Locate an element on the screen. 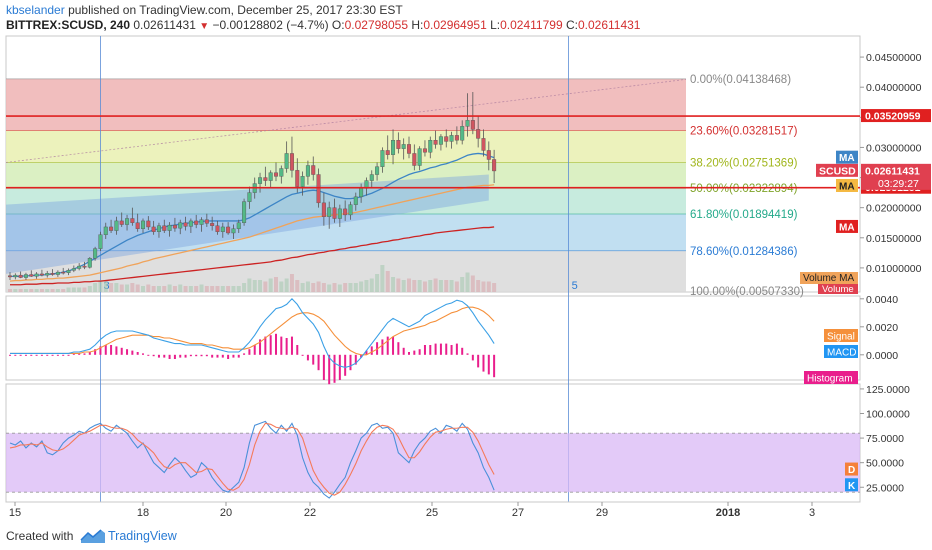 Image resolution: width=932 pixels, height=550 pixels. open-label: O: is located at coordinates (338, 25).